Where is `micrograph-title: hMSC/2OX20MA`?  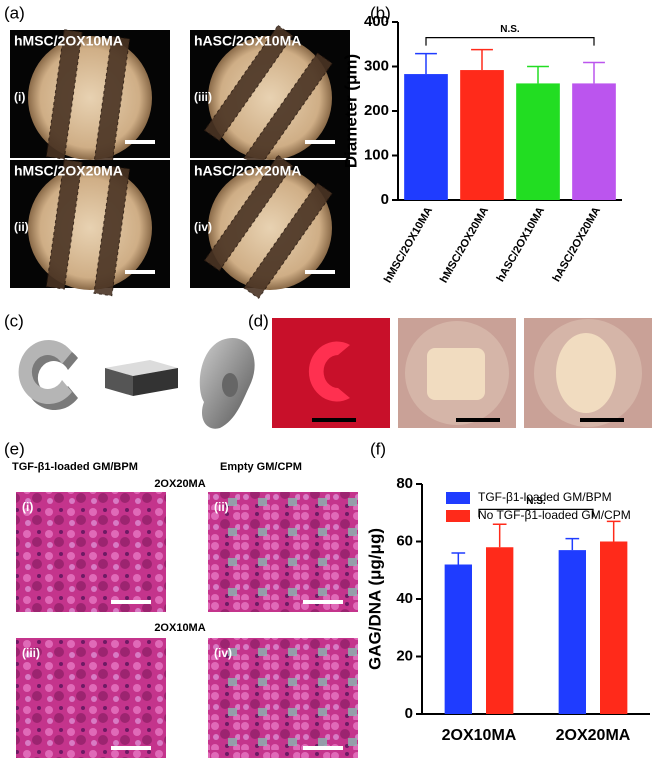
micrograph-title: hMSC/2OX20MA is located at coordinates (68, 171).